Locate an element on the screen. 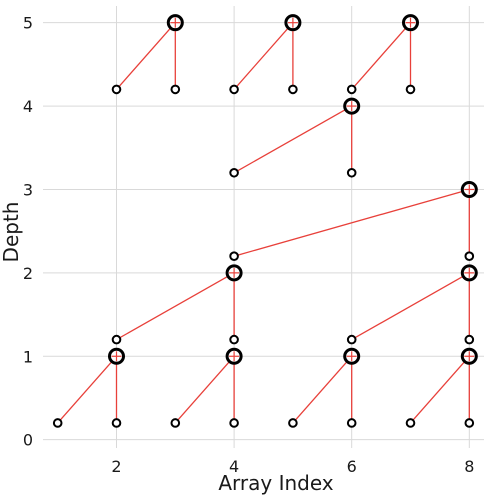 This screenshot has width=500, height=500. y-tick-label: 2 is located at coordinates (28, 273).